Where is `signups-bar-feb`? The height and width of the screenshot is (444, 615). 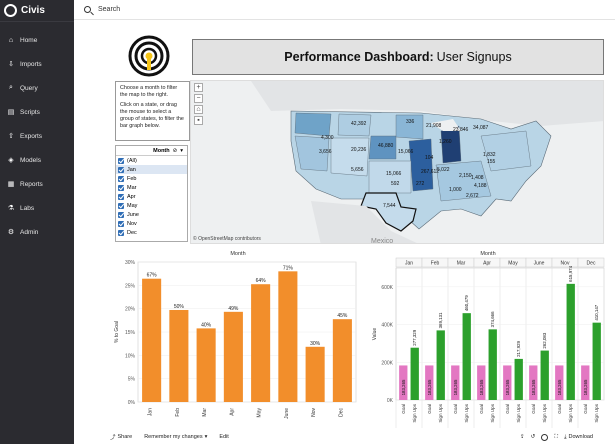
signups-bar-feb is located at coordinates (440, 365).